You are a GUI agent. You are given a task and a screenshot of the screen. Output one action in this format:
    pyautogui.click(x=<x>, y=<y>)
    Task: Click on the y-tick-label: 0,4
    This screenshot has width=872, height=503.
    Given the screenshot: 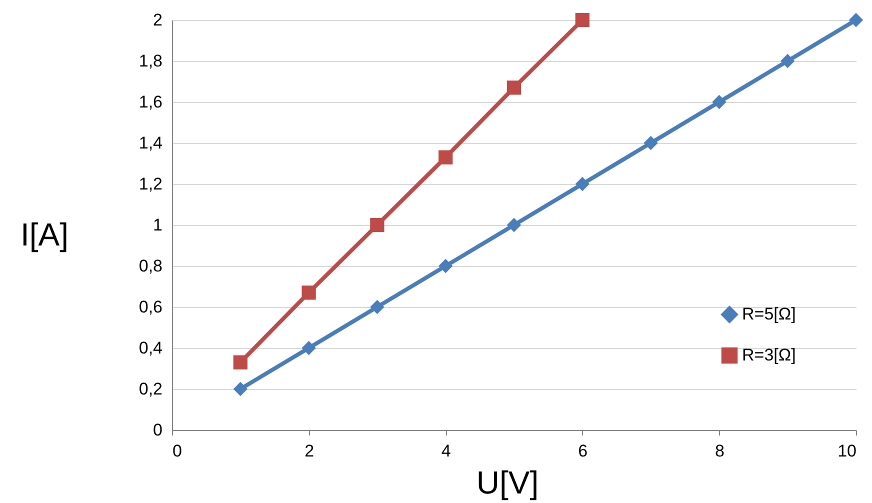 What is the action you would take?
    pyautogui.click(x=150, y=348)
    